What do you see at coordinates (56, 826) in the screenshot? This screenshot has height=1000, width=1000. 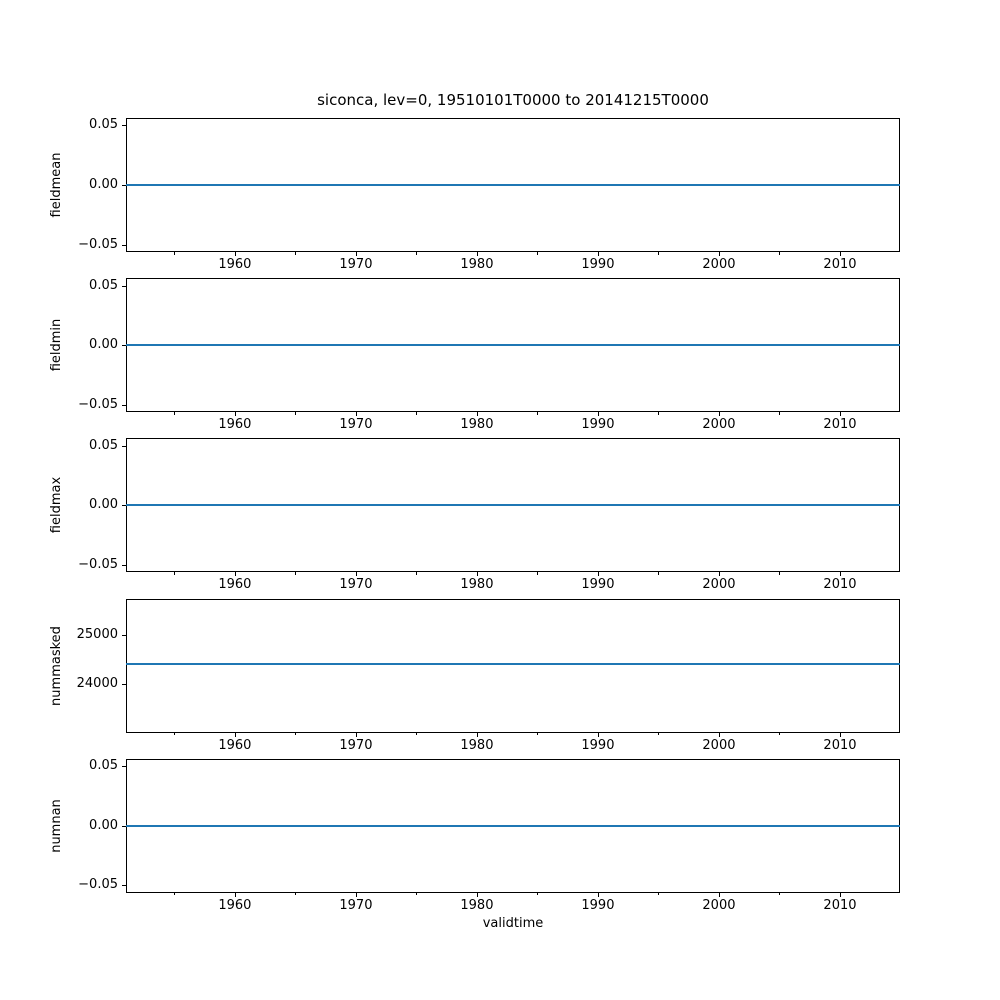 I see `y-axis-title-numnan: numnan` at bounding box center [56, 826].